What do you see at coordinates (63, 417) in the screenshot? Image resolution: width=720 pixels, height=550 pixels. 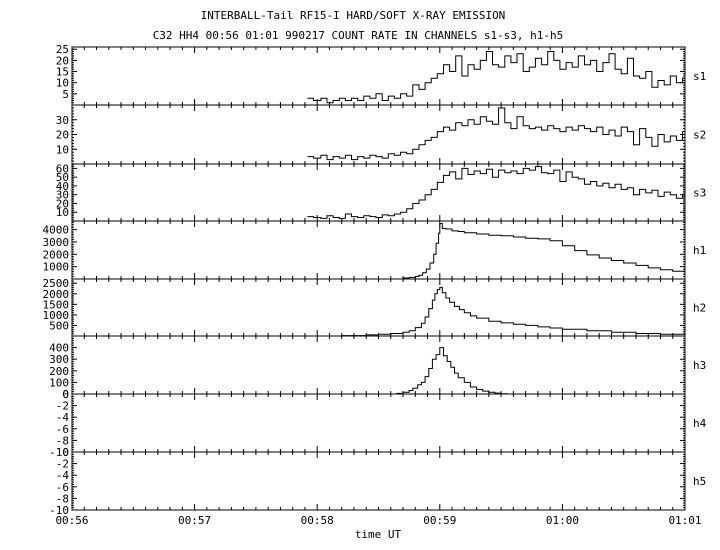 I see `y-tick-label-h4: -4` at bounding box center [63, 417].